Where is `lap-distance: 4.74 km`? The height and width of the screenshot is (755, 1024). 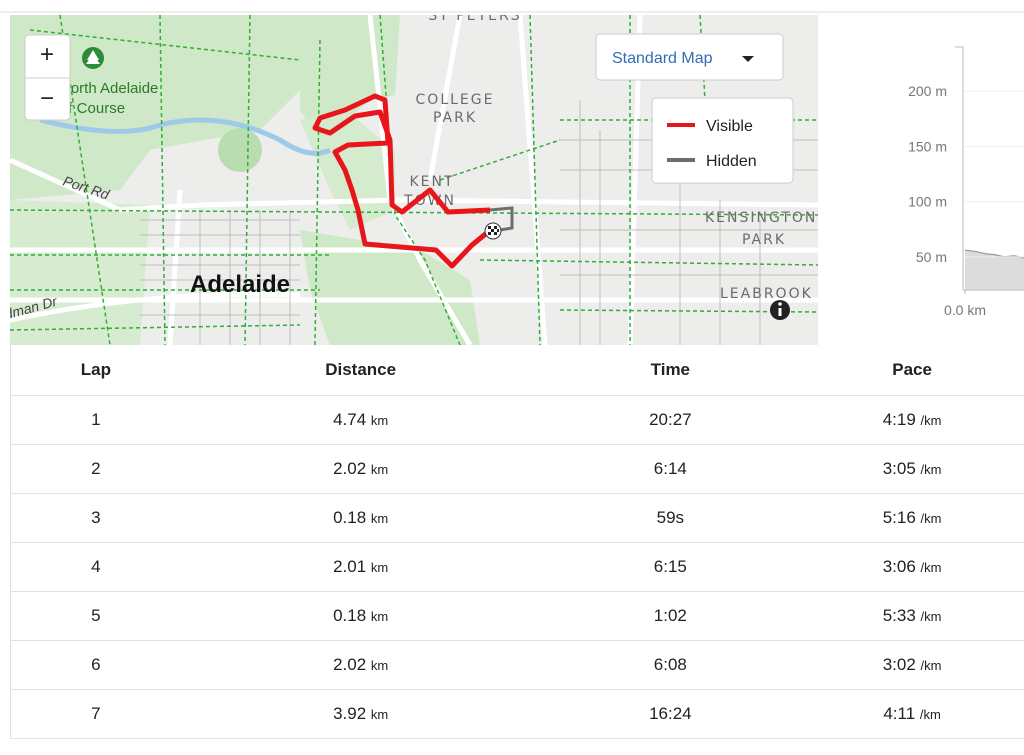 lap-distance: 4.74 km is located at coordinates (360, 420).